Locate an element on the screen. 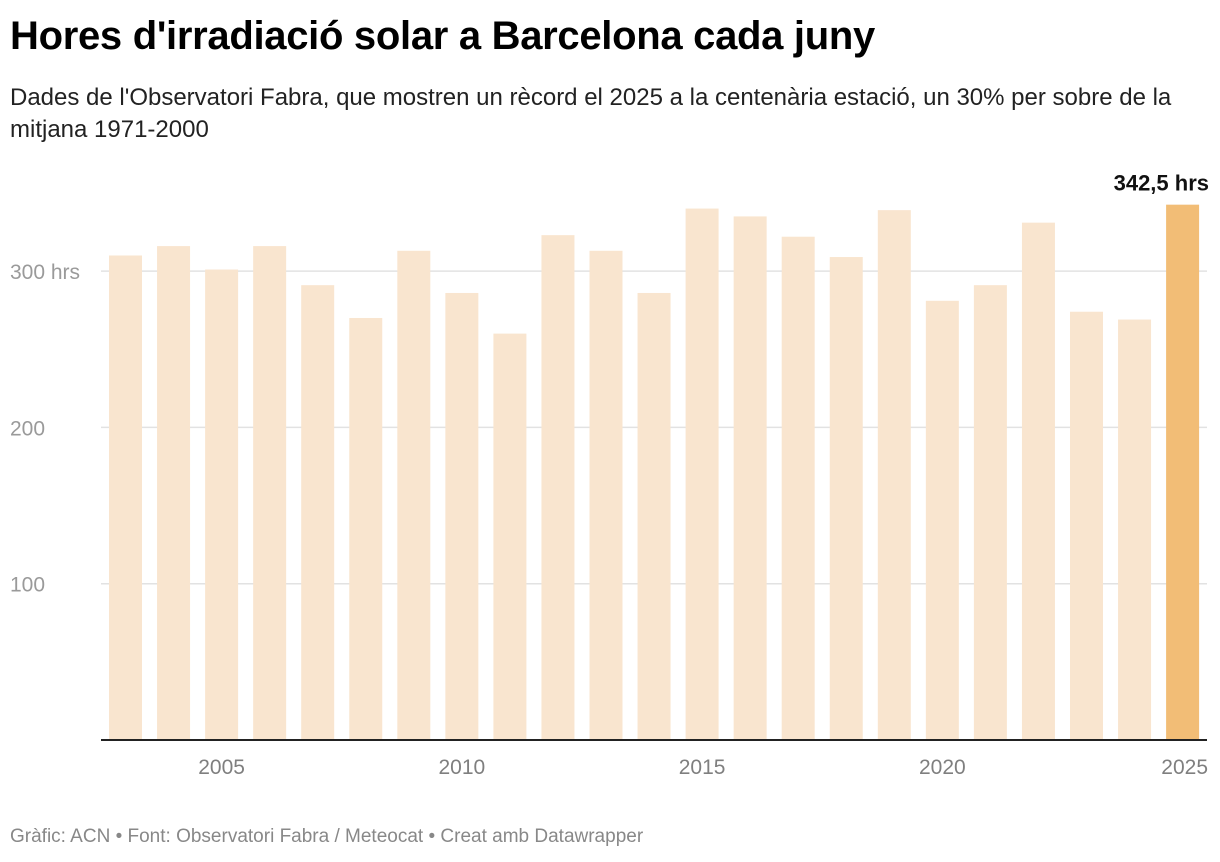 This screenshot has width=1220, height=862. bar-2006 is located at coordinates (270, 493).